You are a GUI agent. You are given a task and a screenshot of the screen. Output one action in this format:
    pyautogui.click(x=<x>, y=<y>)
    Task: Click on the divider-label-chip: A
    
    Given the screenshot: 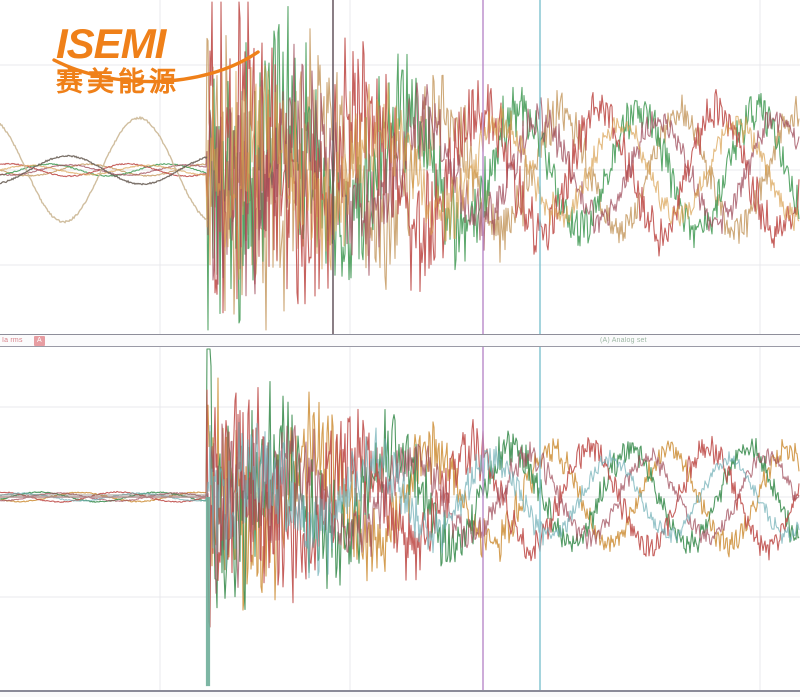 What is the action you would take?
    pyautogui.click(x=39, y=341)
    